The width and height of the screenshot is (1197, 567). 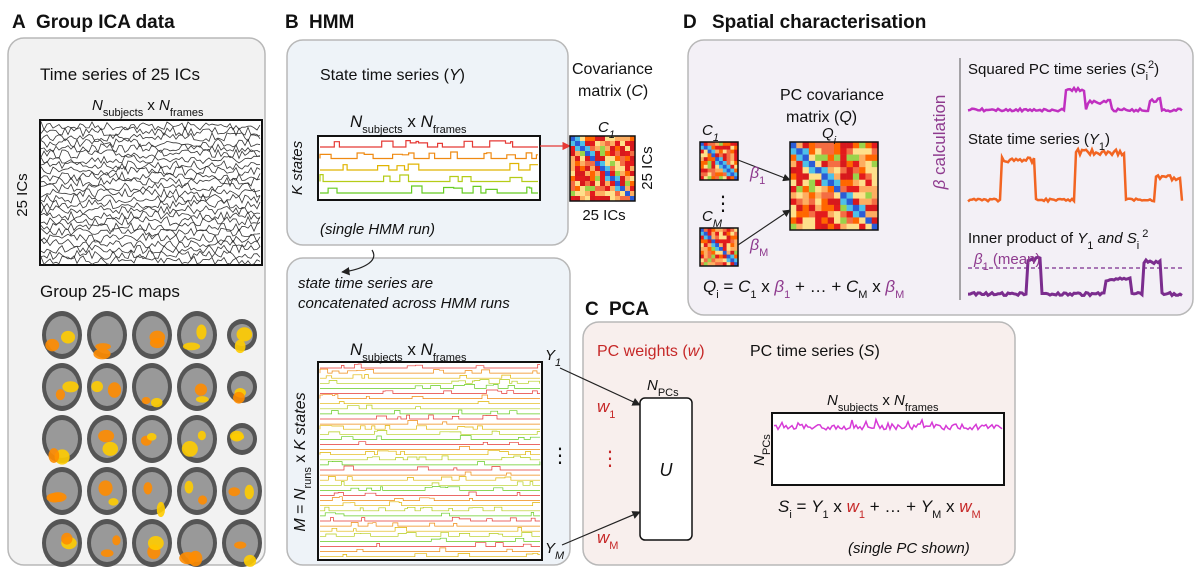 I want to click on mean-label: β1 (mean), so click(x=1006, y=262).